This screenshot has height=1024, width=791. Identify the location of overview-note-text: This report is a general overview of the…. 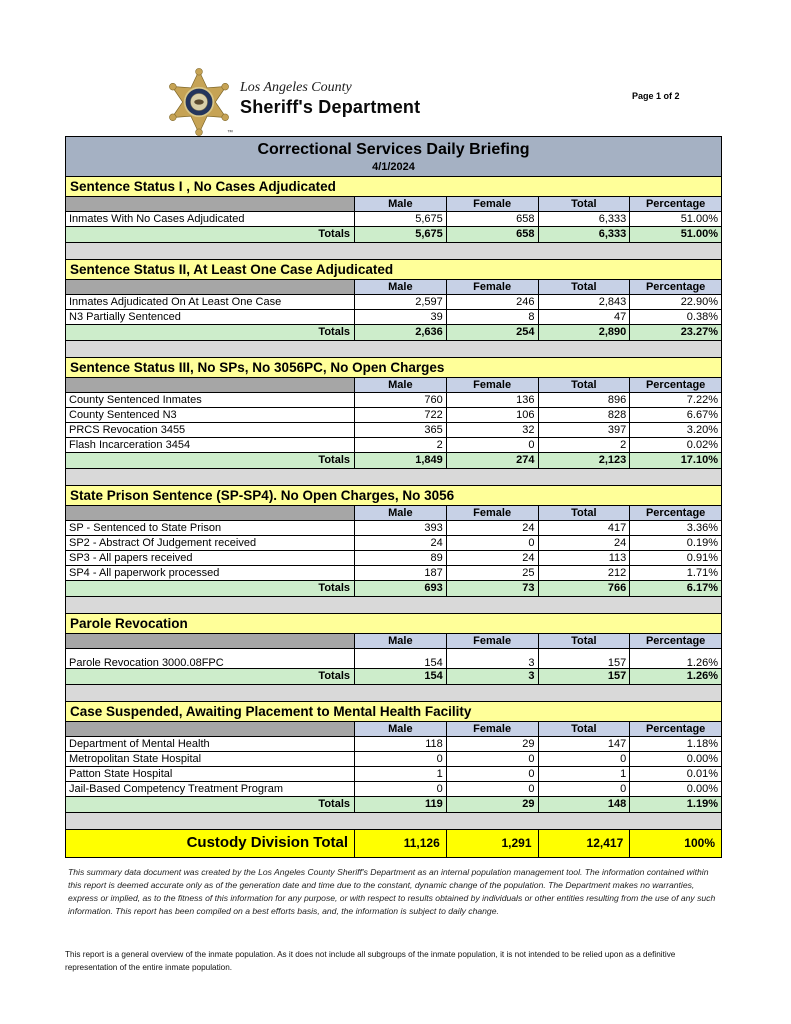
(370, 961).